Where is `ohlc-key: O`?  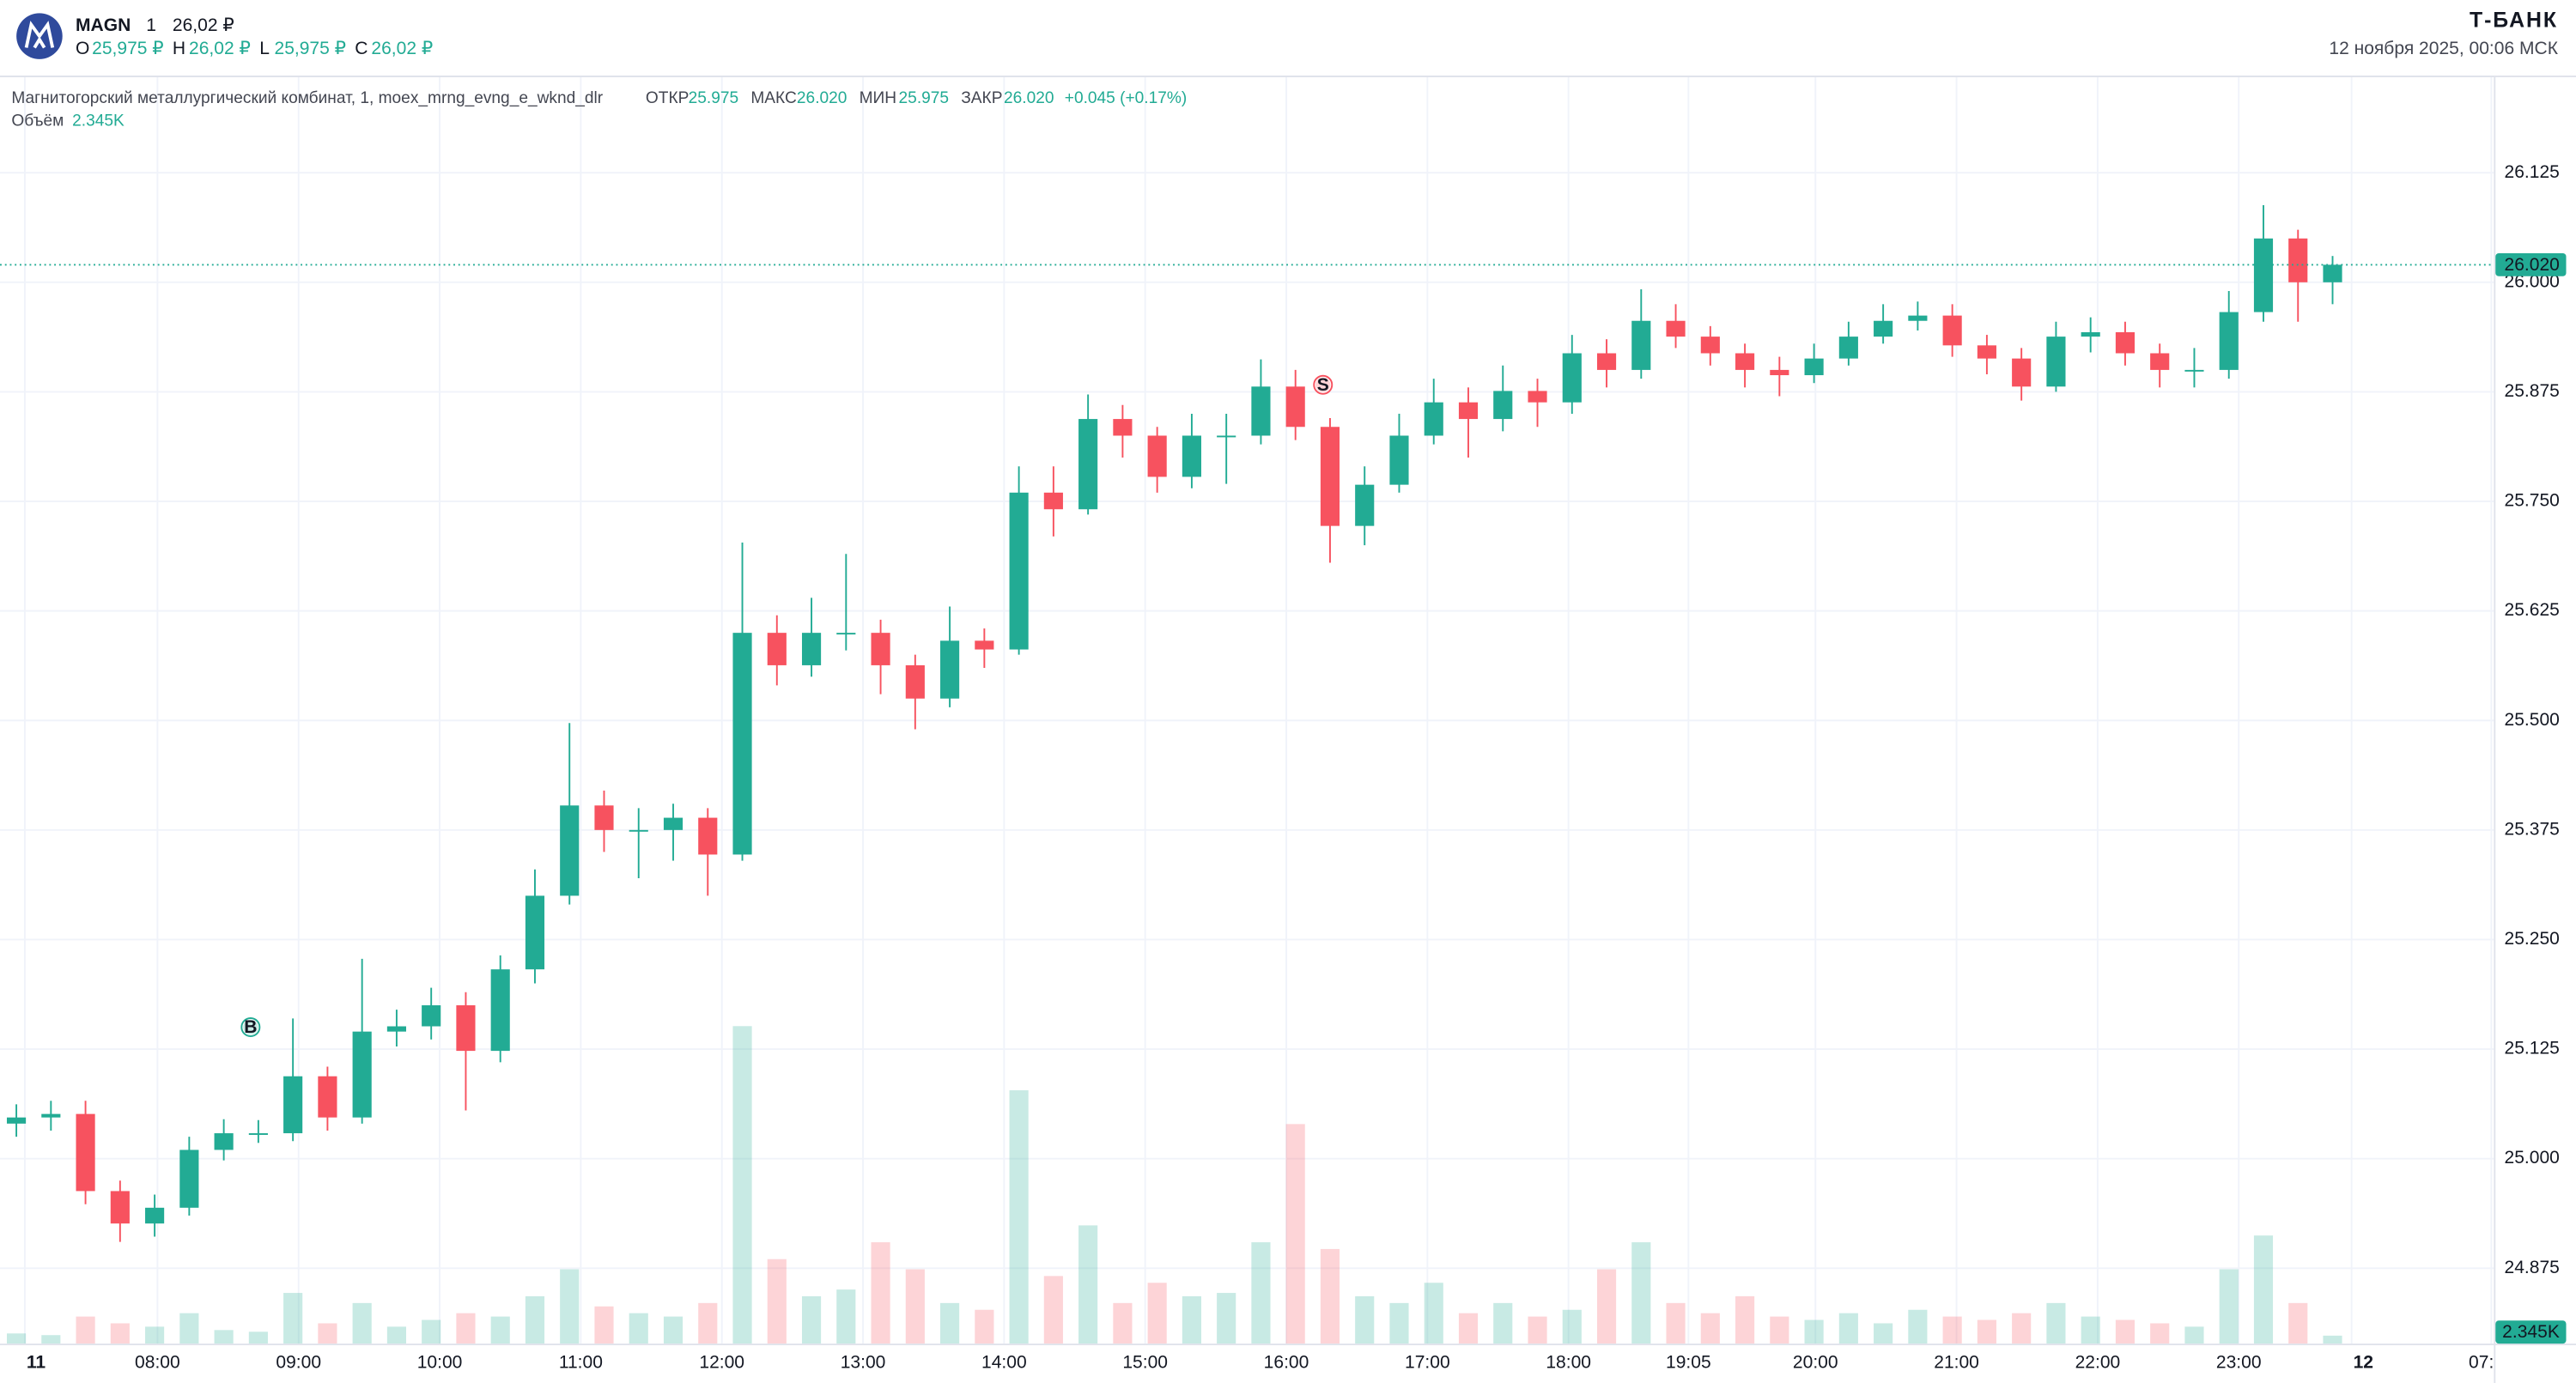
ohlc-key: O is located at coordinates (82, 48).